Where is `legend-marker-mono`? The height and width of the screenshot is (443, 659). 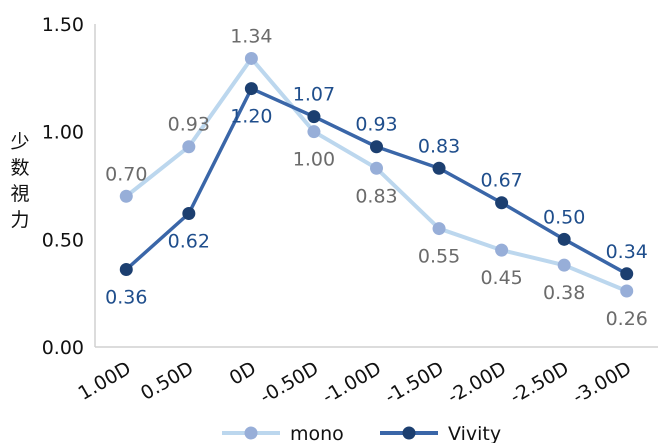 legend-marker-mono is located at coordinates (251, 433).